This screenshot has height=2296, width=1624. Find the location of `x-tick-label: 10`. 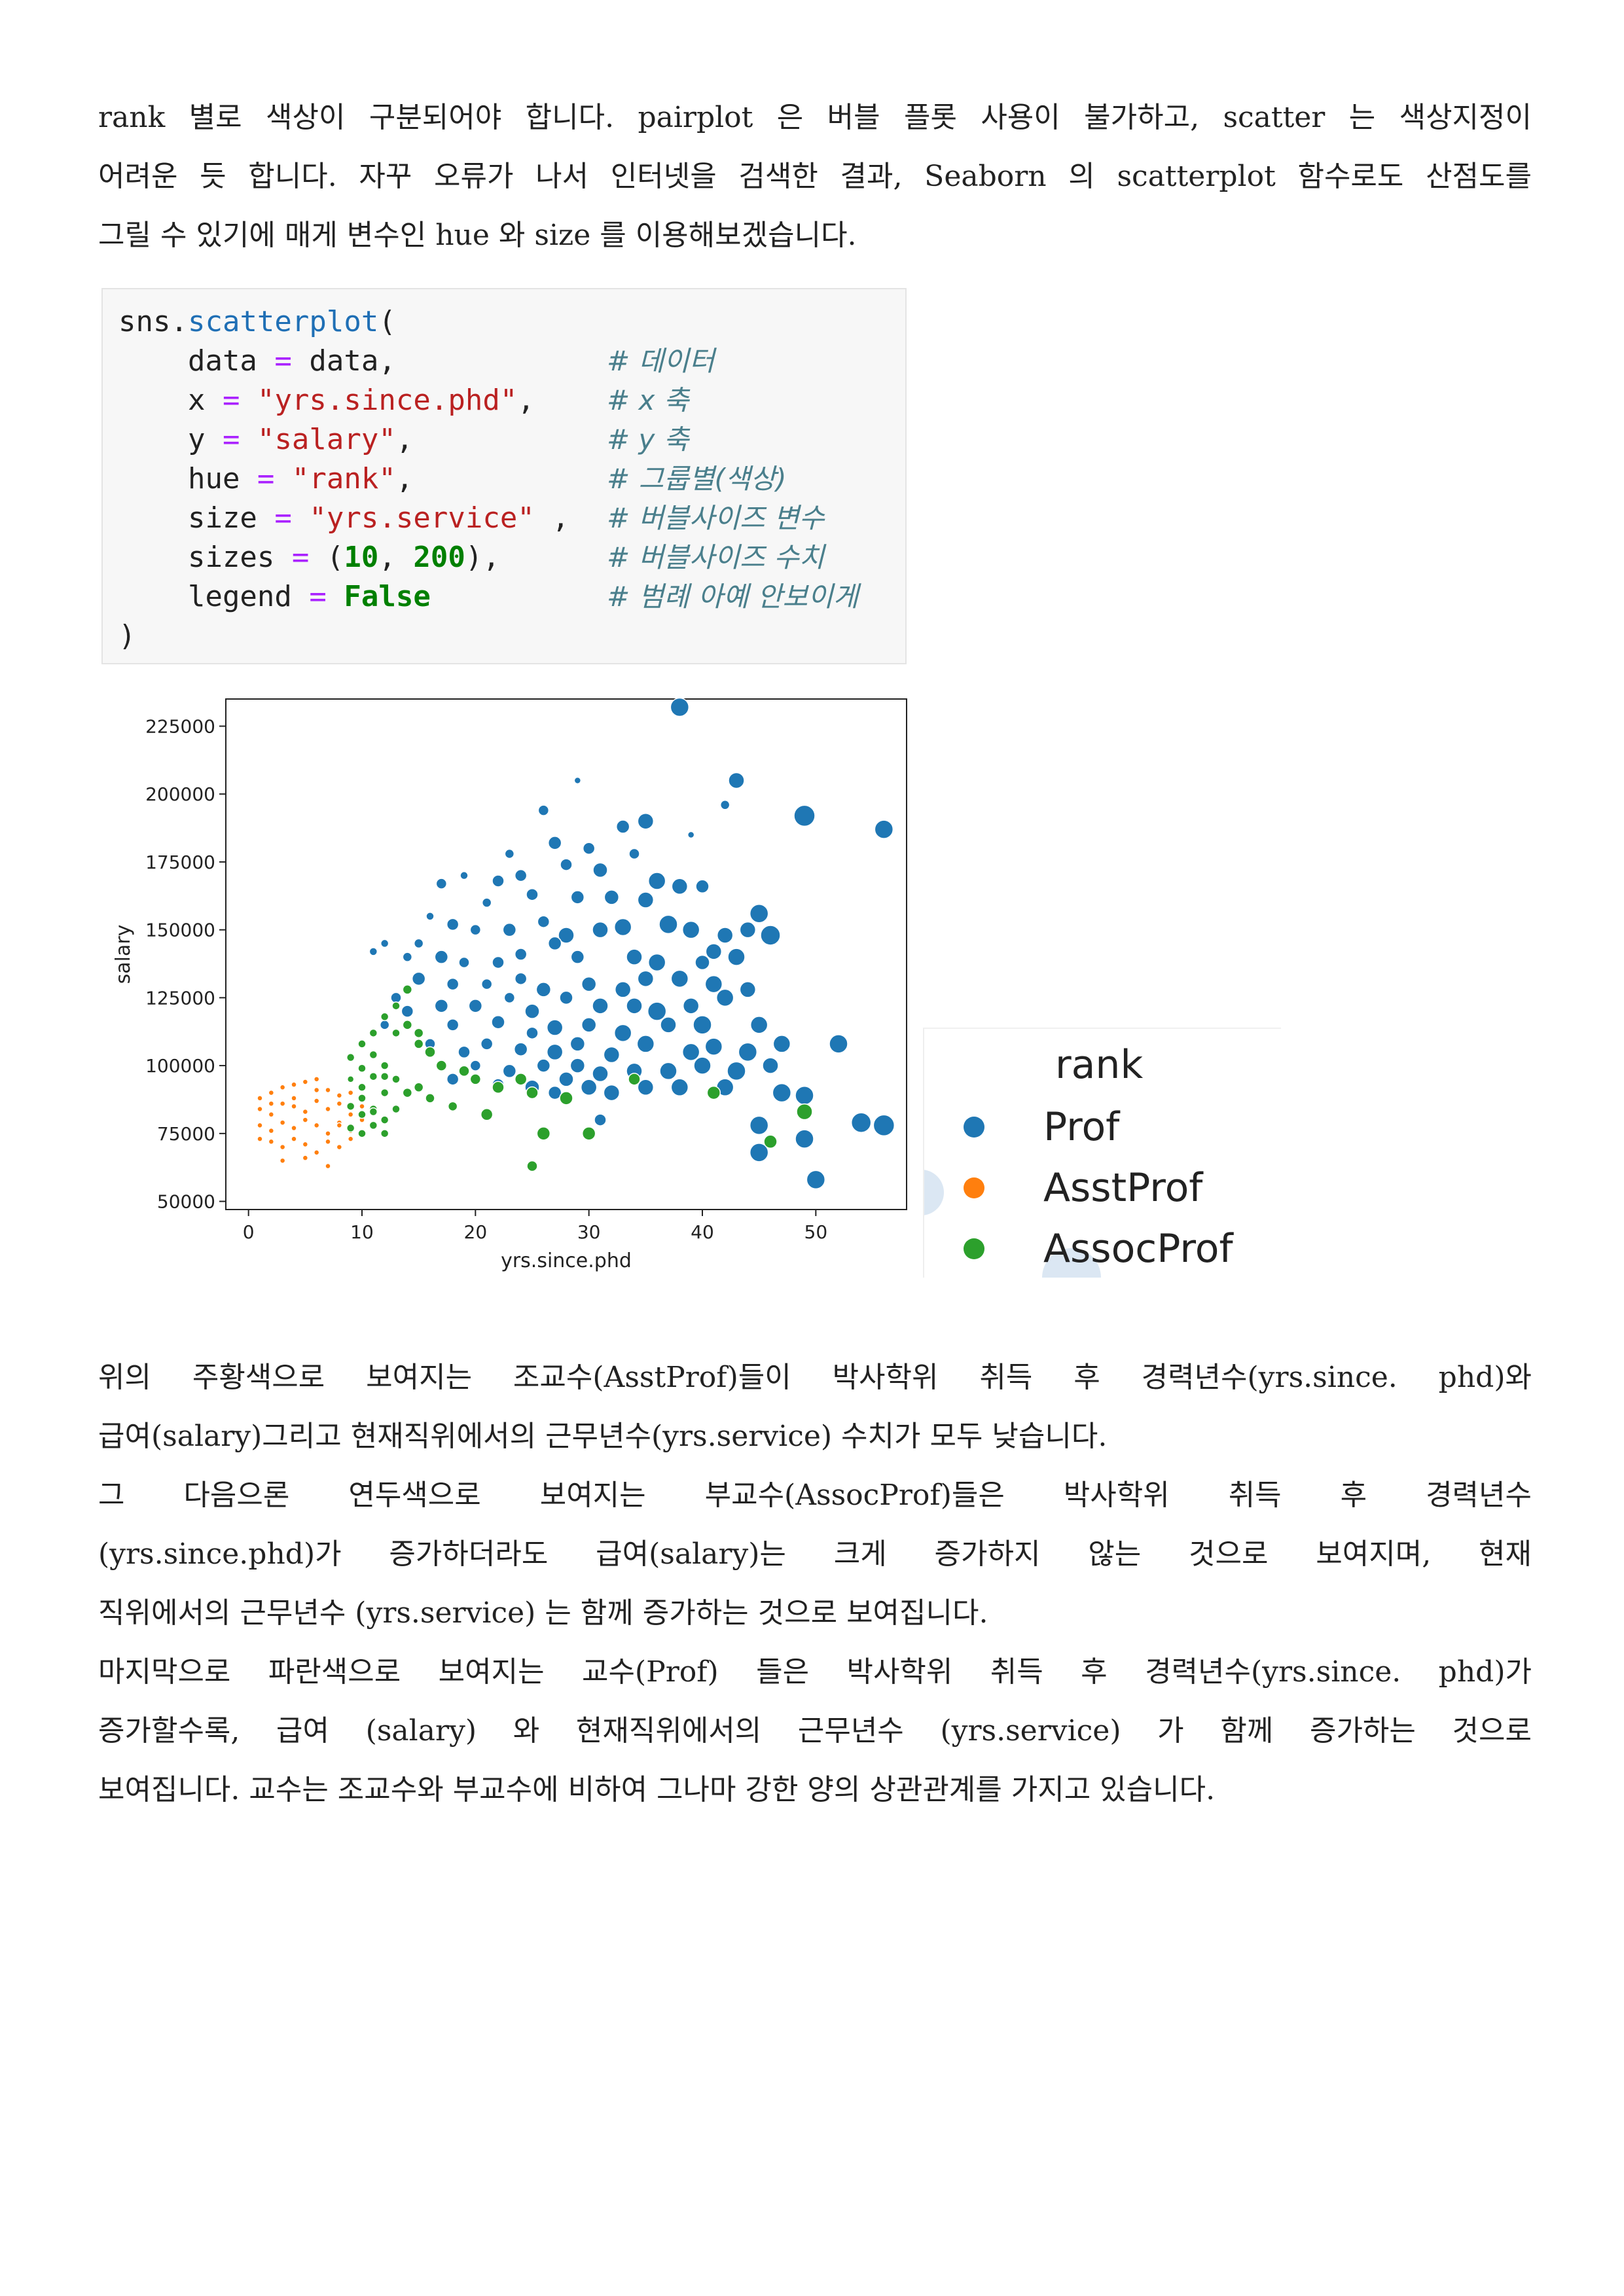

x-tick-label: 10 is located at coordinates (362, 1232).